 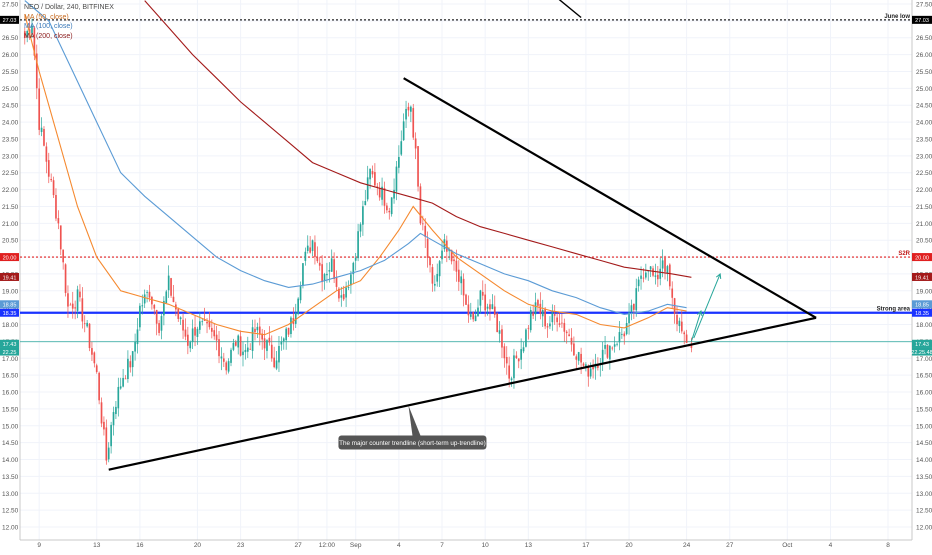 I want to click on y-tick-label-left: 19.00, so click(x=10, y=291).